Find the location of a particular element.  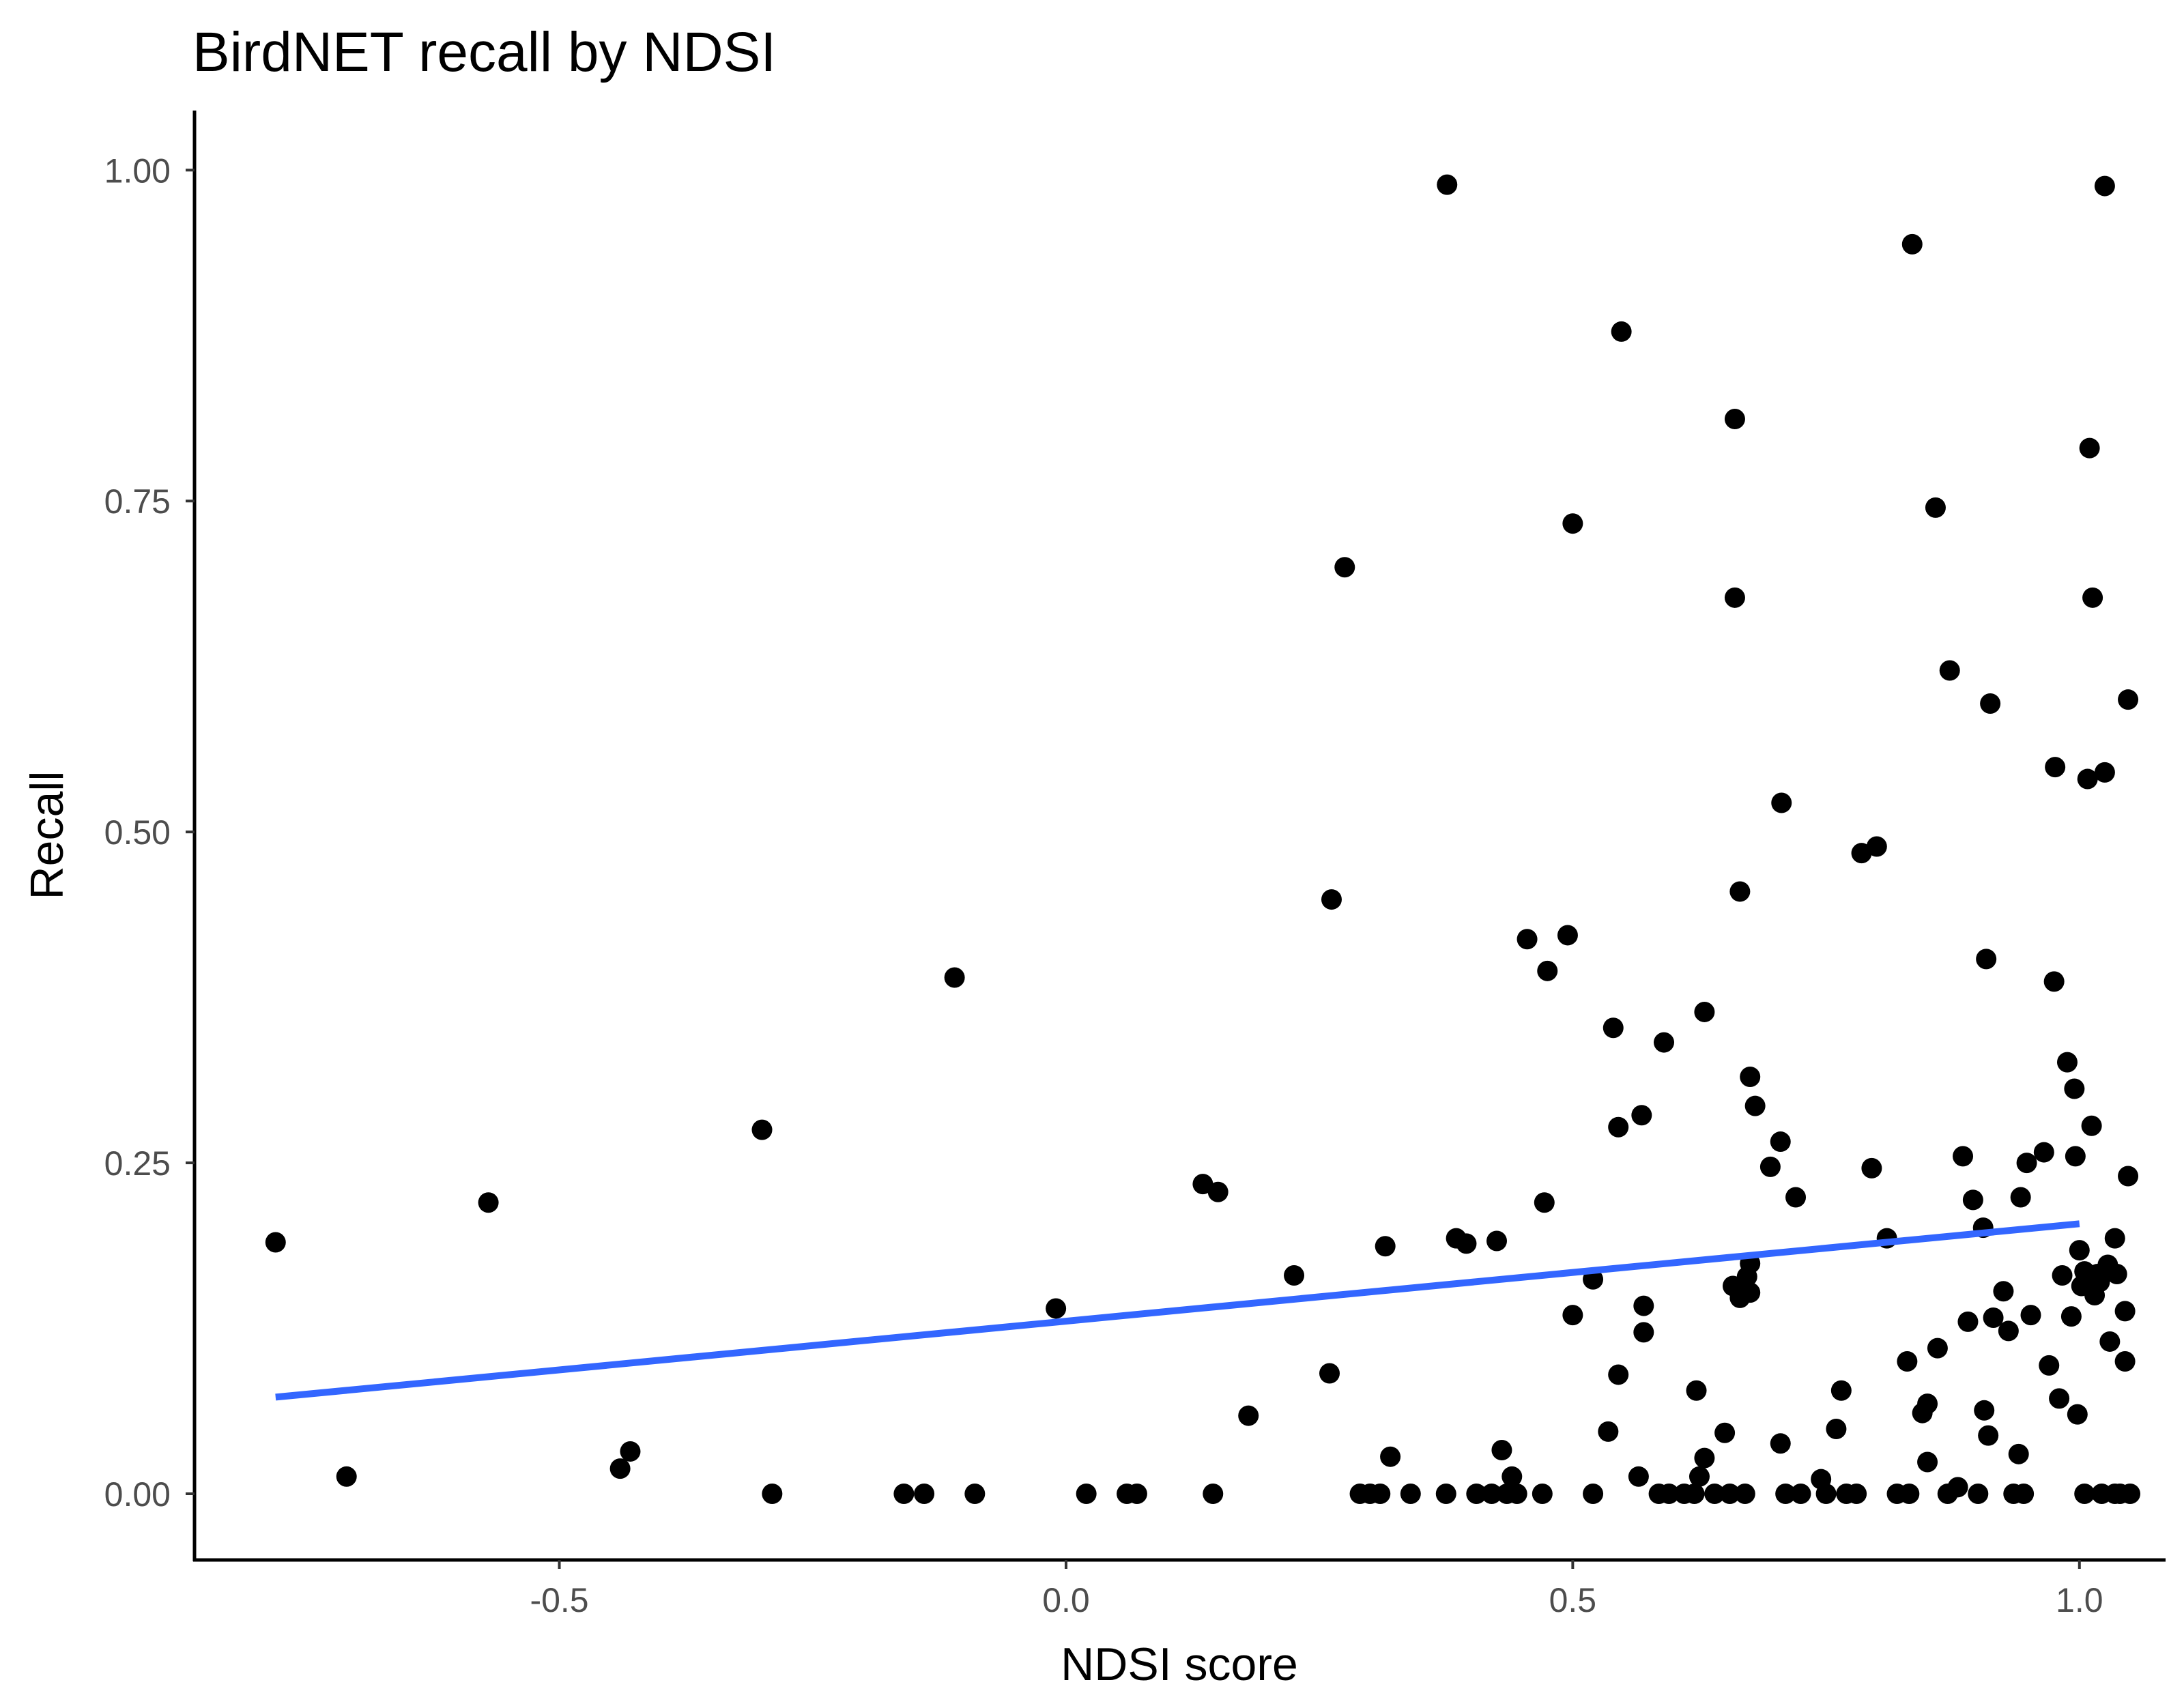

x-tick-label: 1.0 is located at coordinates (2079, 1600).